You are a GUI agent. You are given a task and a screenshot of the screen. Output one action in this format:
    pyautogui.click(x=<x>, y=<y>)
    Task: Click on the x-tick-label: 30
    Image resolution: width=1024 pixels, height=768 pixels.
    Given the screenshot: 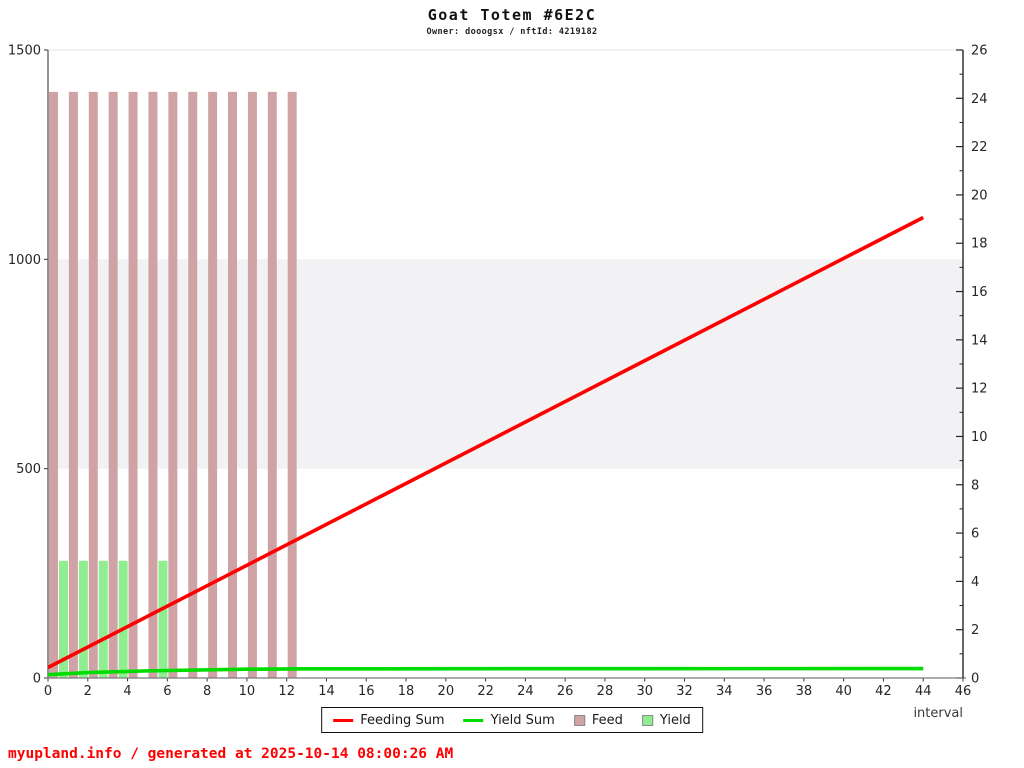 What is the action you would take?
    pyautogui.click(x=644, y=691)
    